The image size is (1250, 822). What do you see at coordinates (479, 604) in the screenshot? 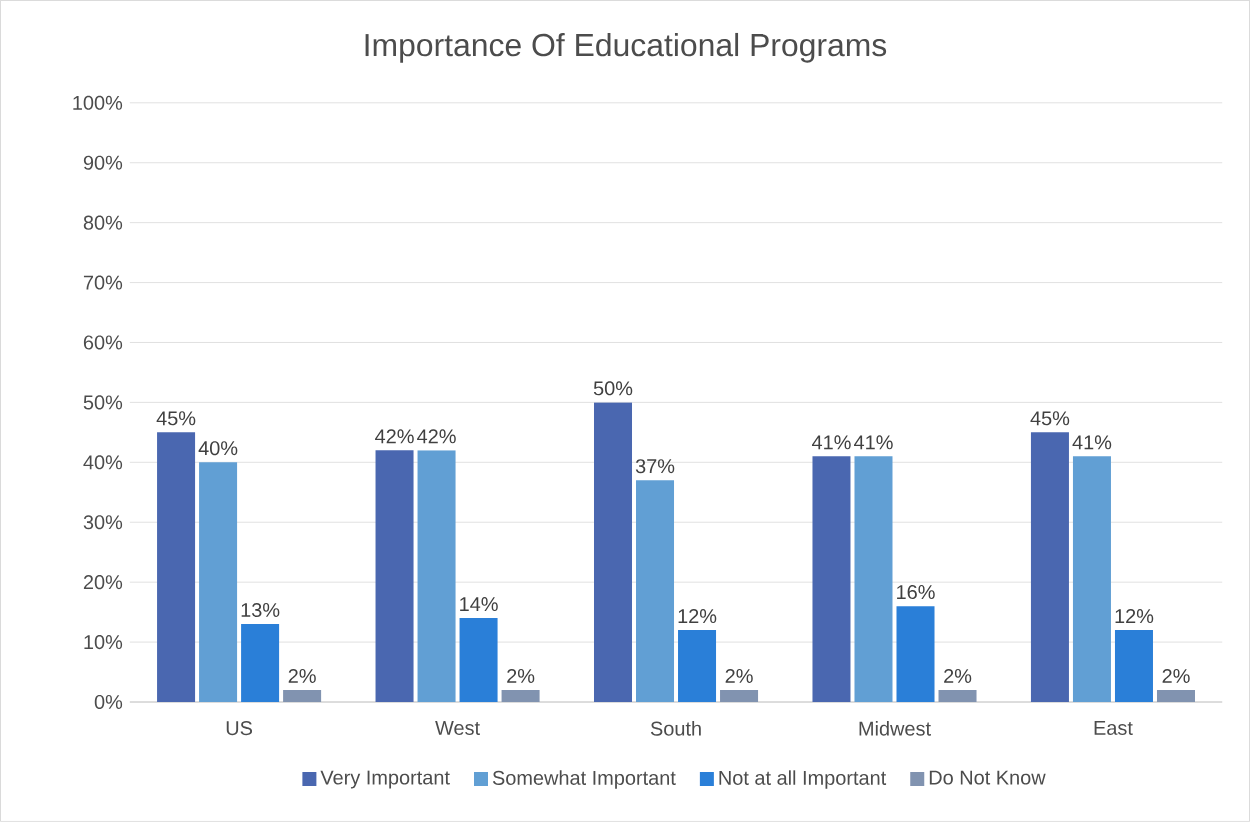
I see `data-label: 14%` at bounding box center [479, 604].